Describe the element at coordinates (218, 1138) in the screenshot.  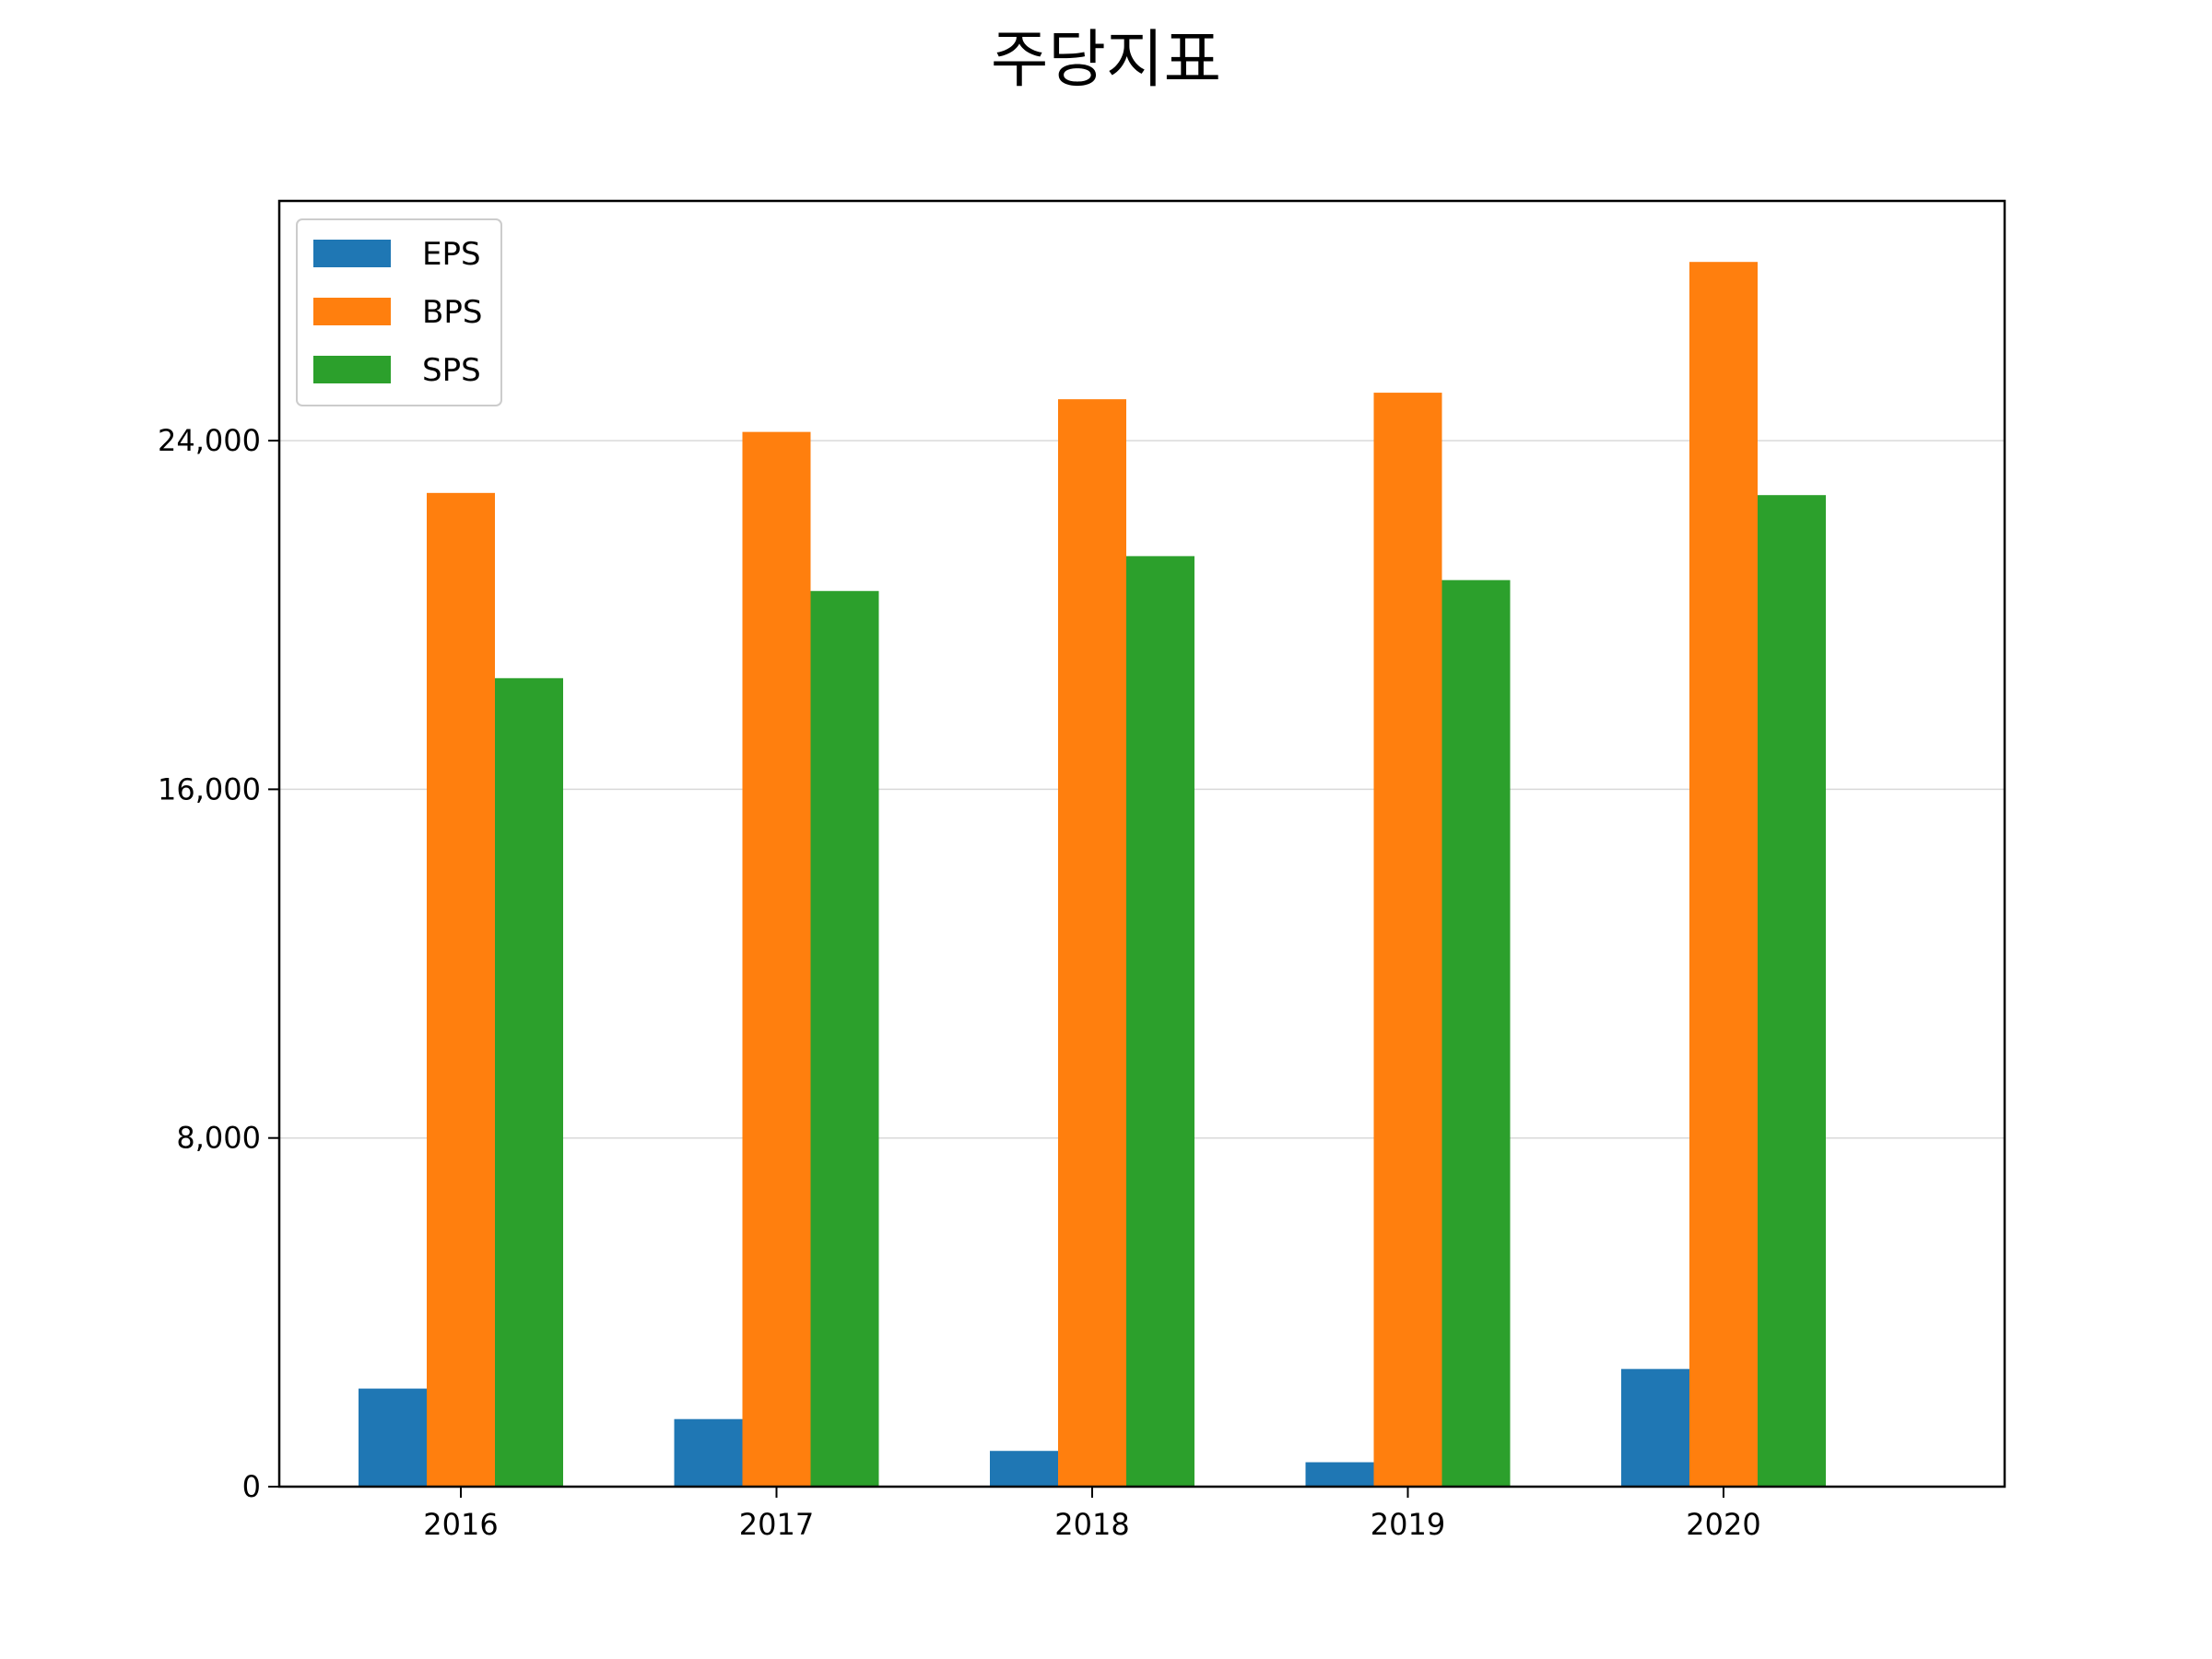
I see `y-tick-label: 8,000` at that location.